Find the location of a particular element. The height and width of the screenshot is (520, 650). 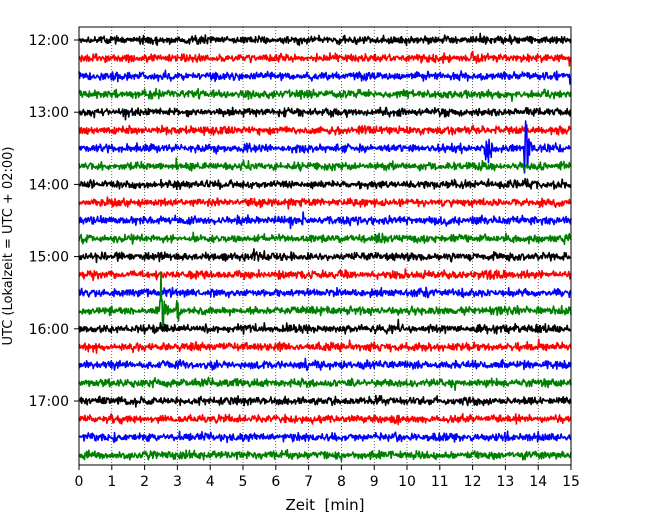

x-axis: 0 1 2 3 4 5 6 7 8 9 10 11 12 13 14 15 is located at coordinates (327, 477).